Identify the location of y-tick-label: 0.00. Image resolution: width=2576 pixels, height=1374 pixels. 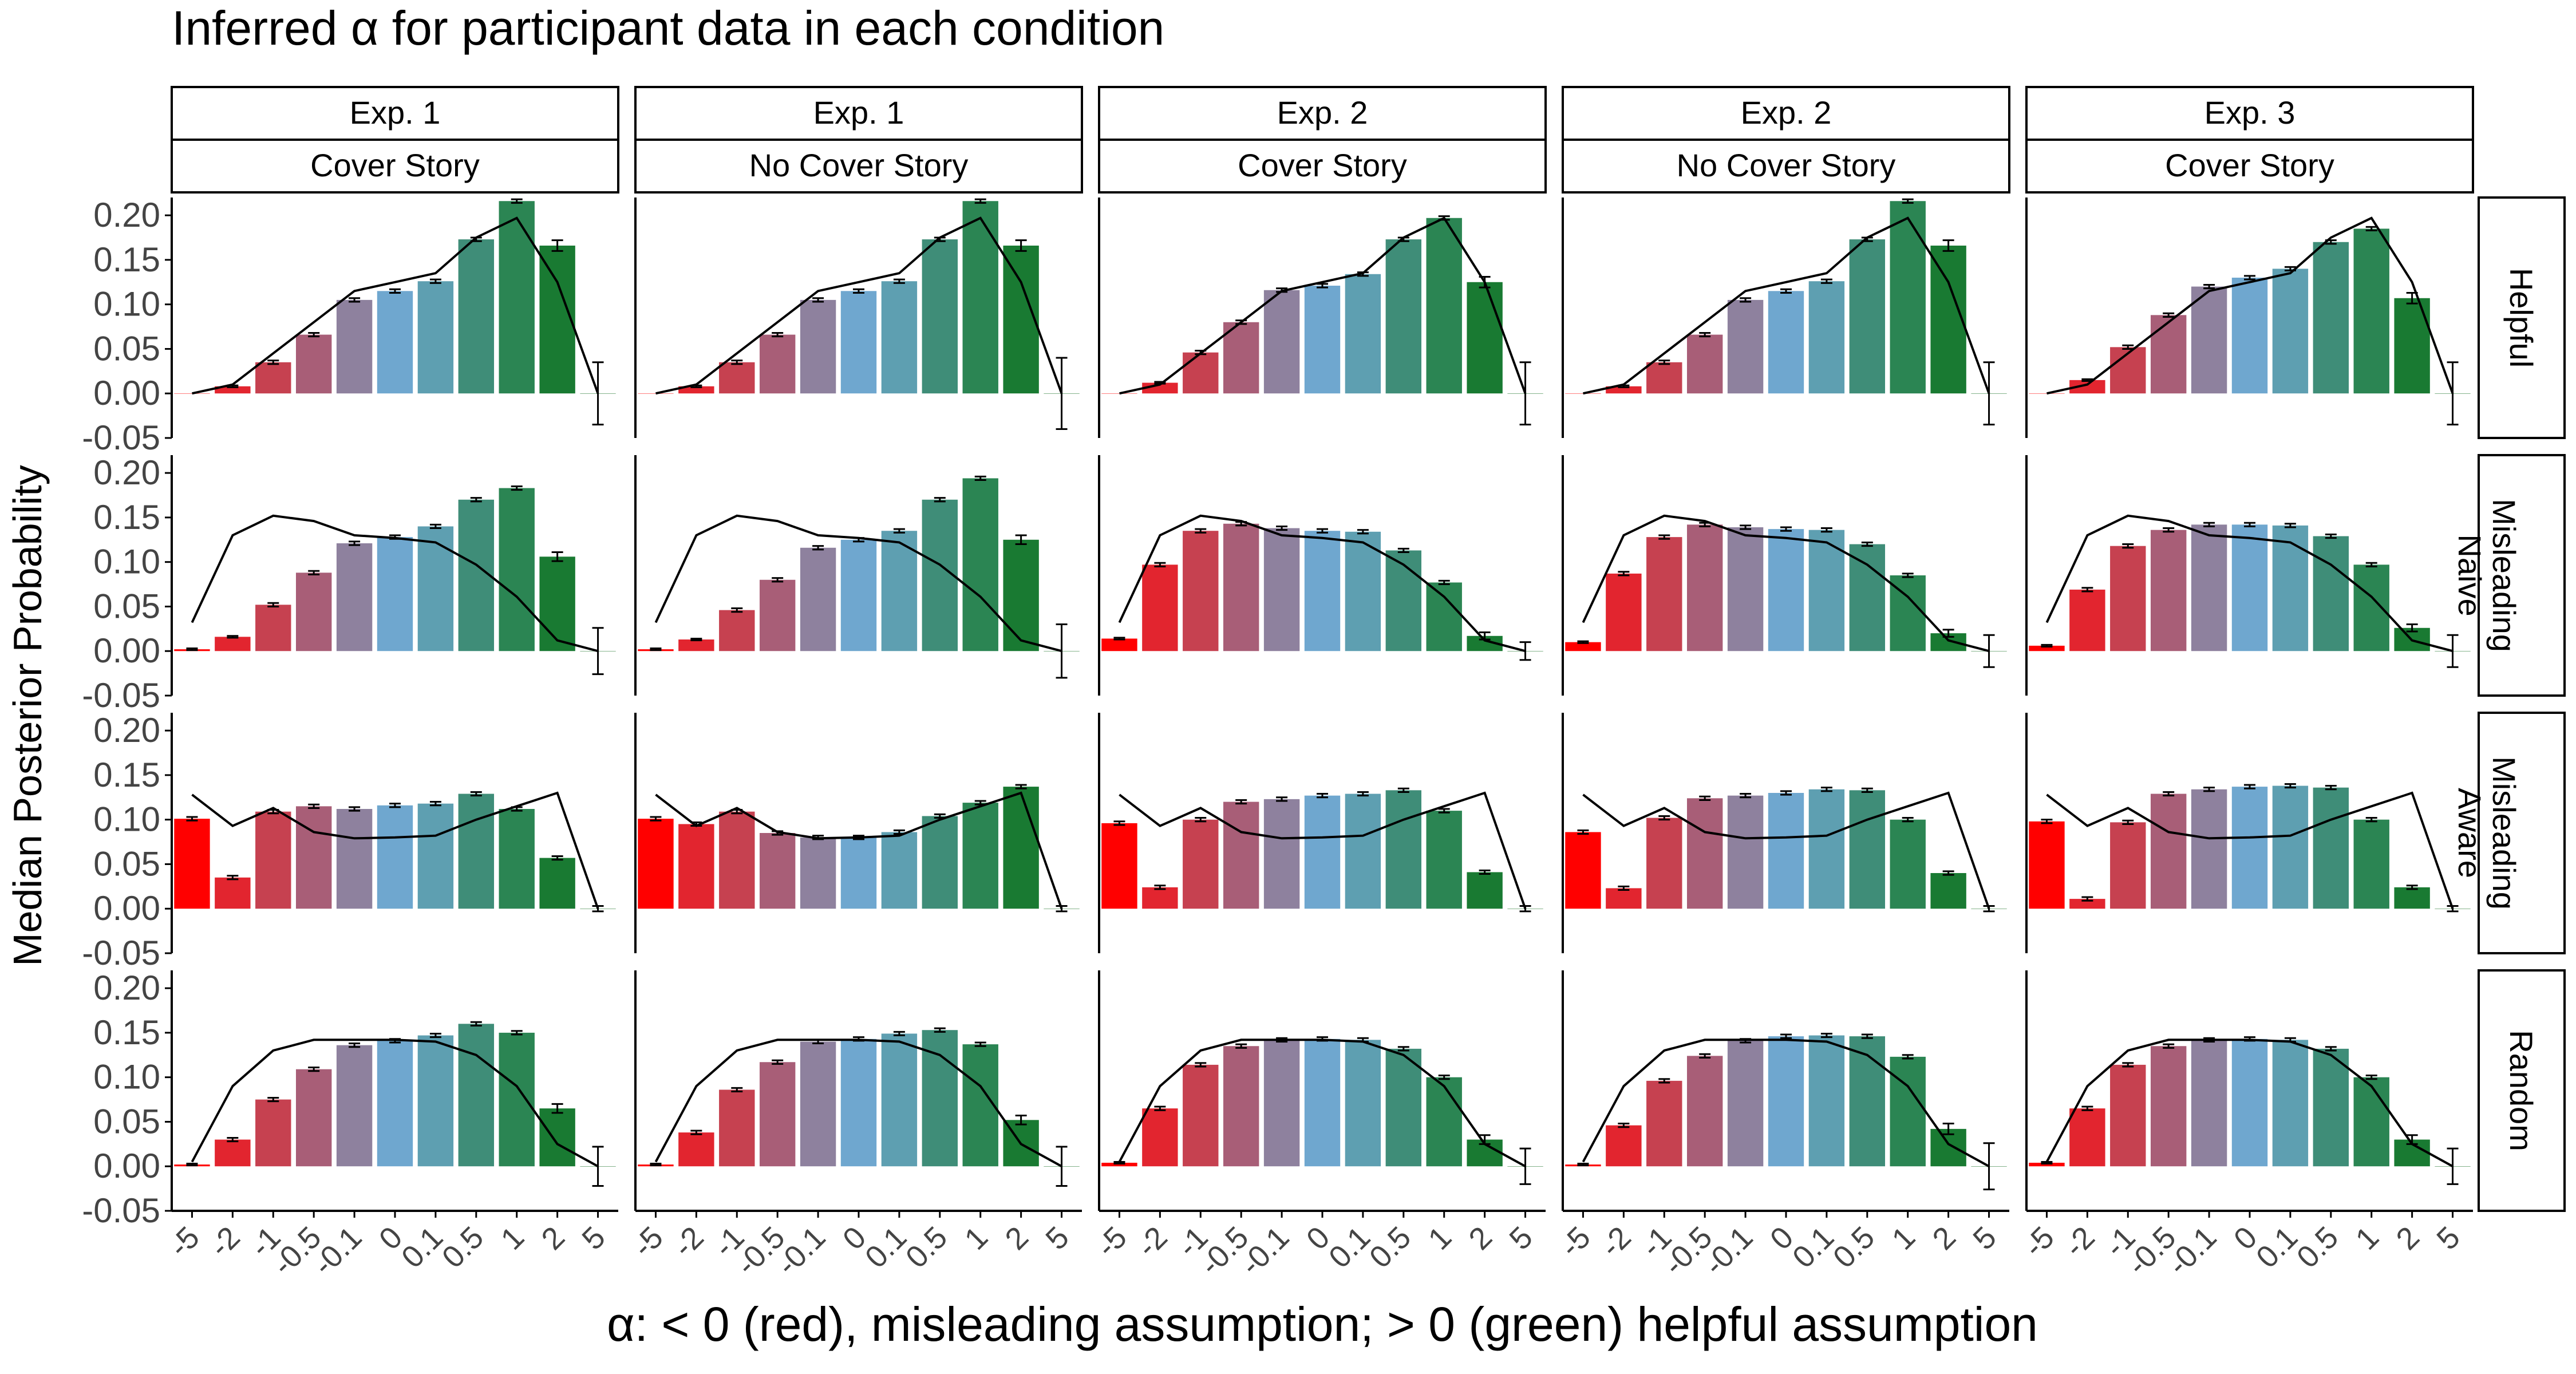
(126, 908).